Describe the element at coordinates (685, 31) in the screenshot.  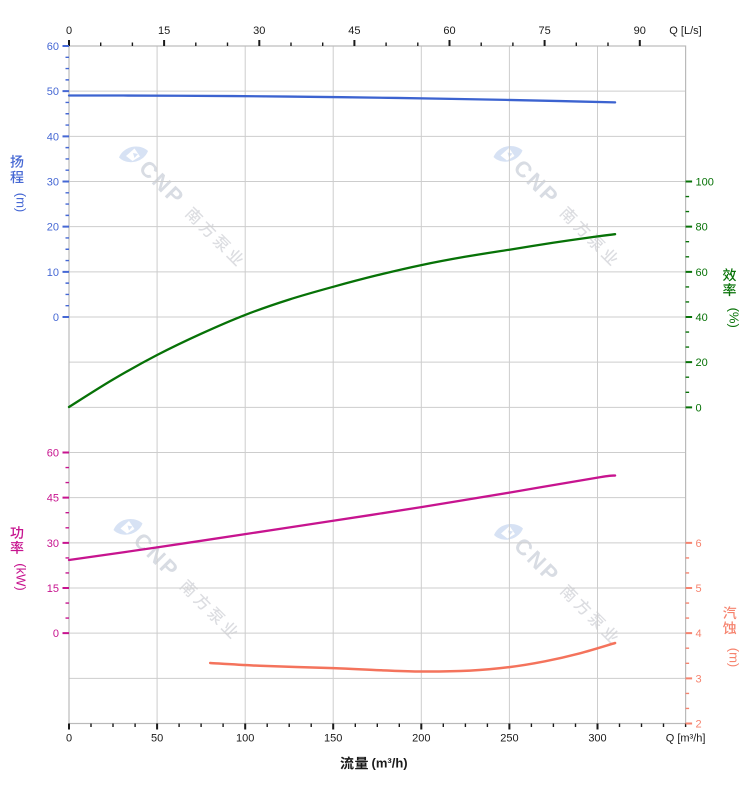
I see `svg-text: Q [L/s]` at that location.